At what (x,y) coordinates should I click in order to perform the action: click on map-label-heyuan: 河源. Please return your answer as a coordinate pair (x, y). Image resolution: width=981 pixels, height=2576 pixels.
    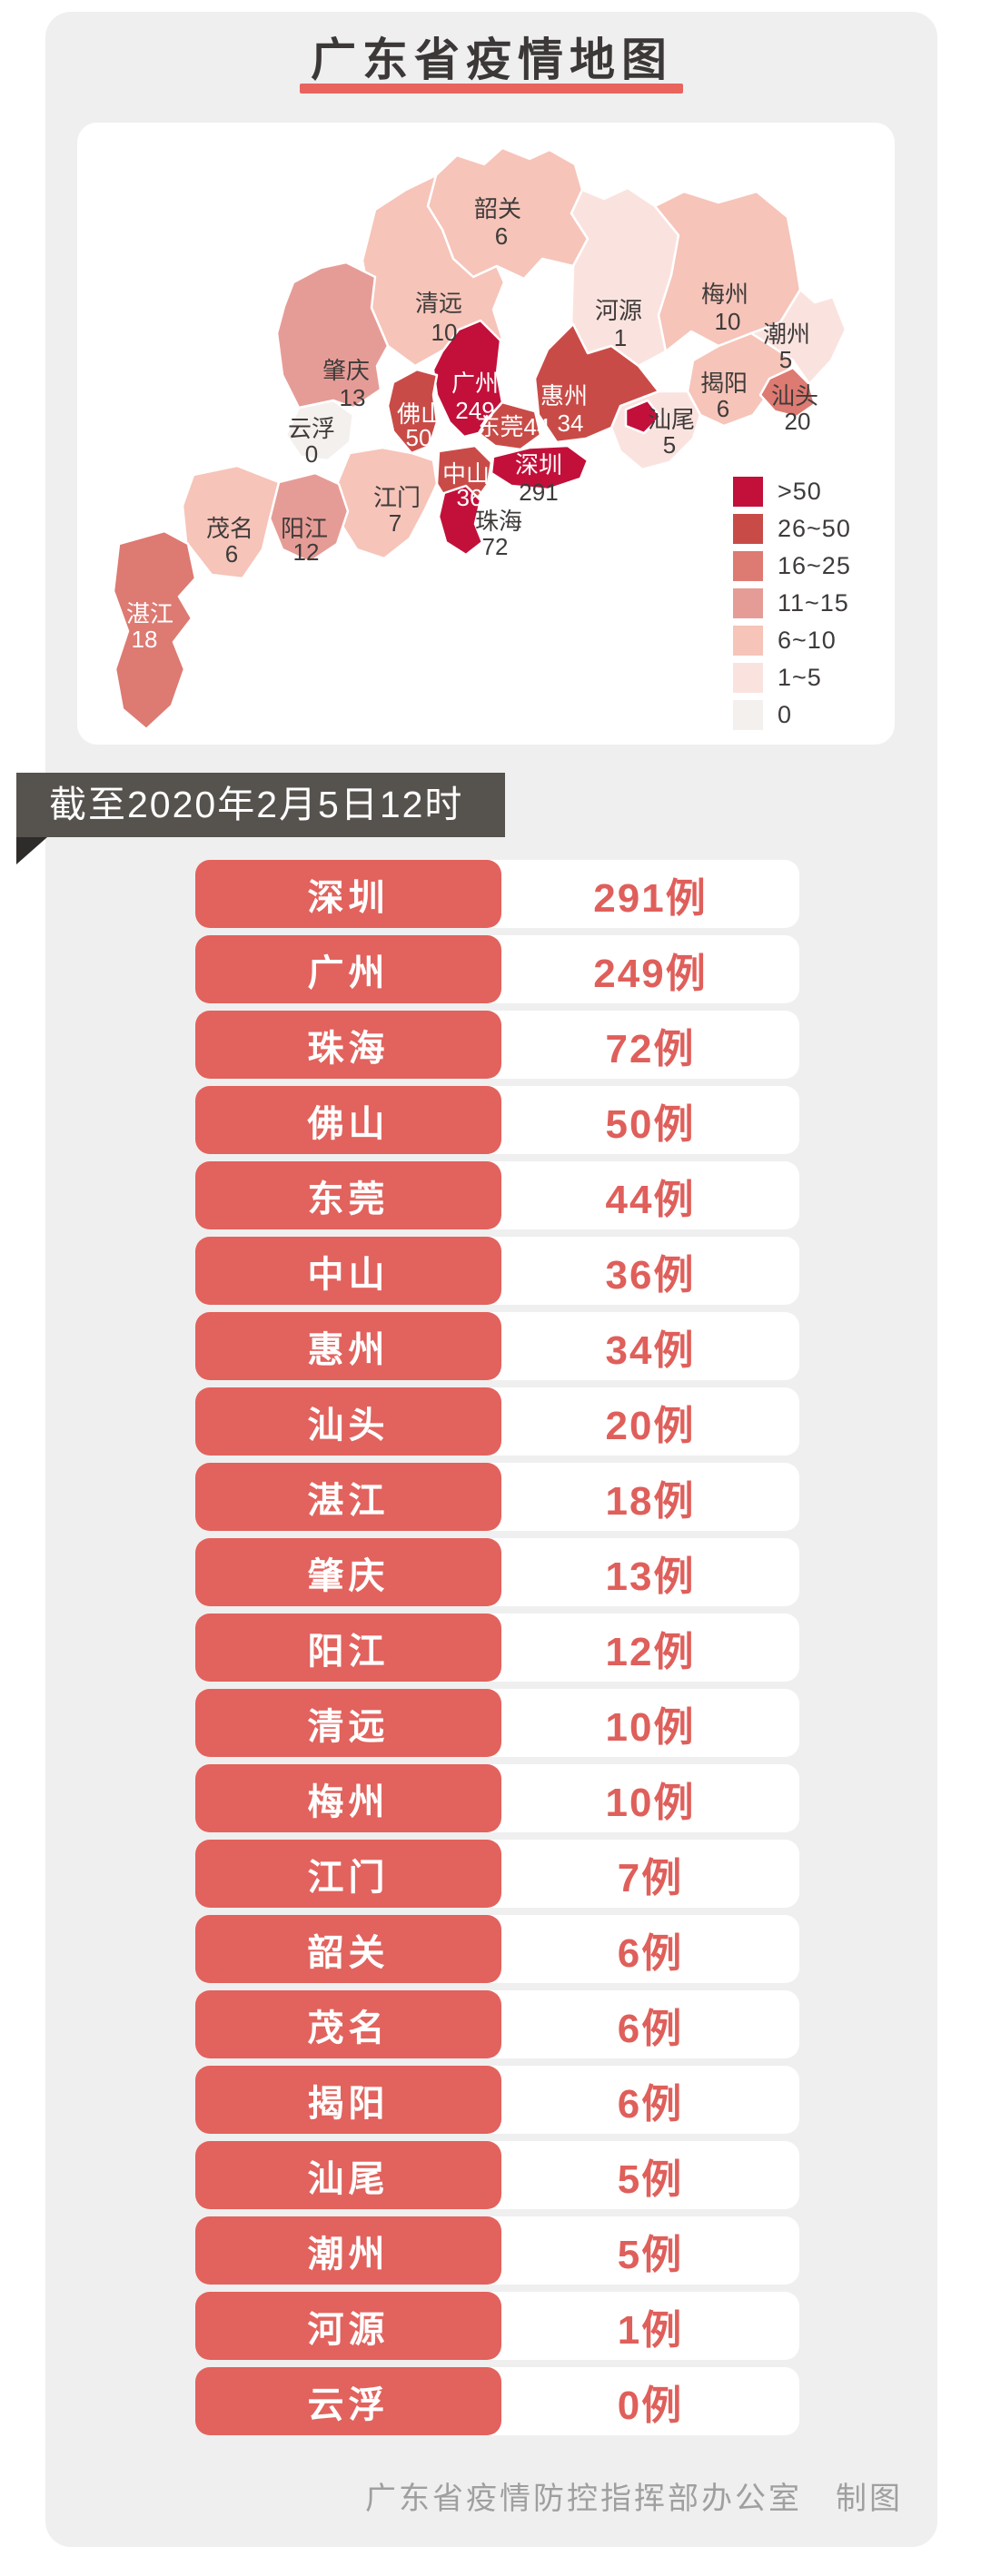
    Looking at the image, I should click on (618, 310).